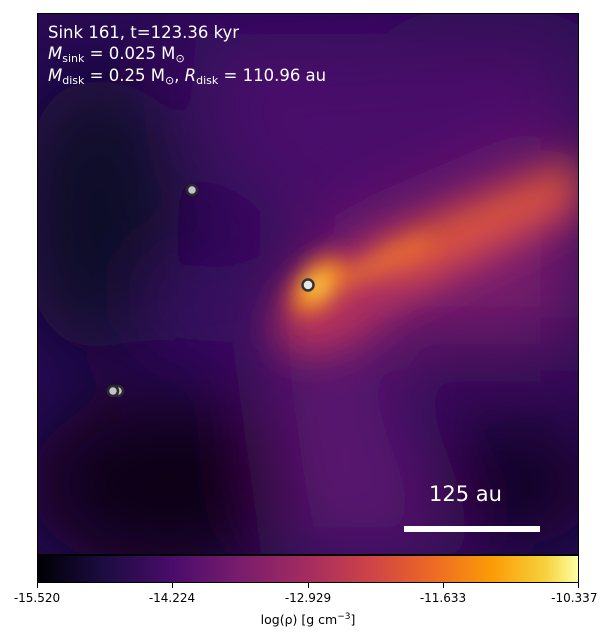 The width and height of the screenshot is (615, 644). Describe the element at coordinates (472, 529) in the screenshot. I see `scale-bar` at that location.